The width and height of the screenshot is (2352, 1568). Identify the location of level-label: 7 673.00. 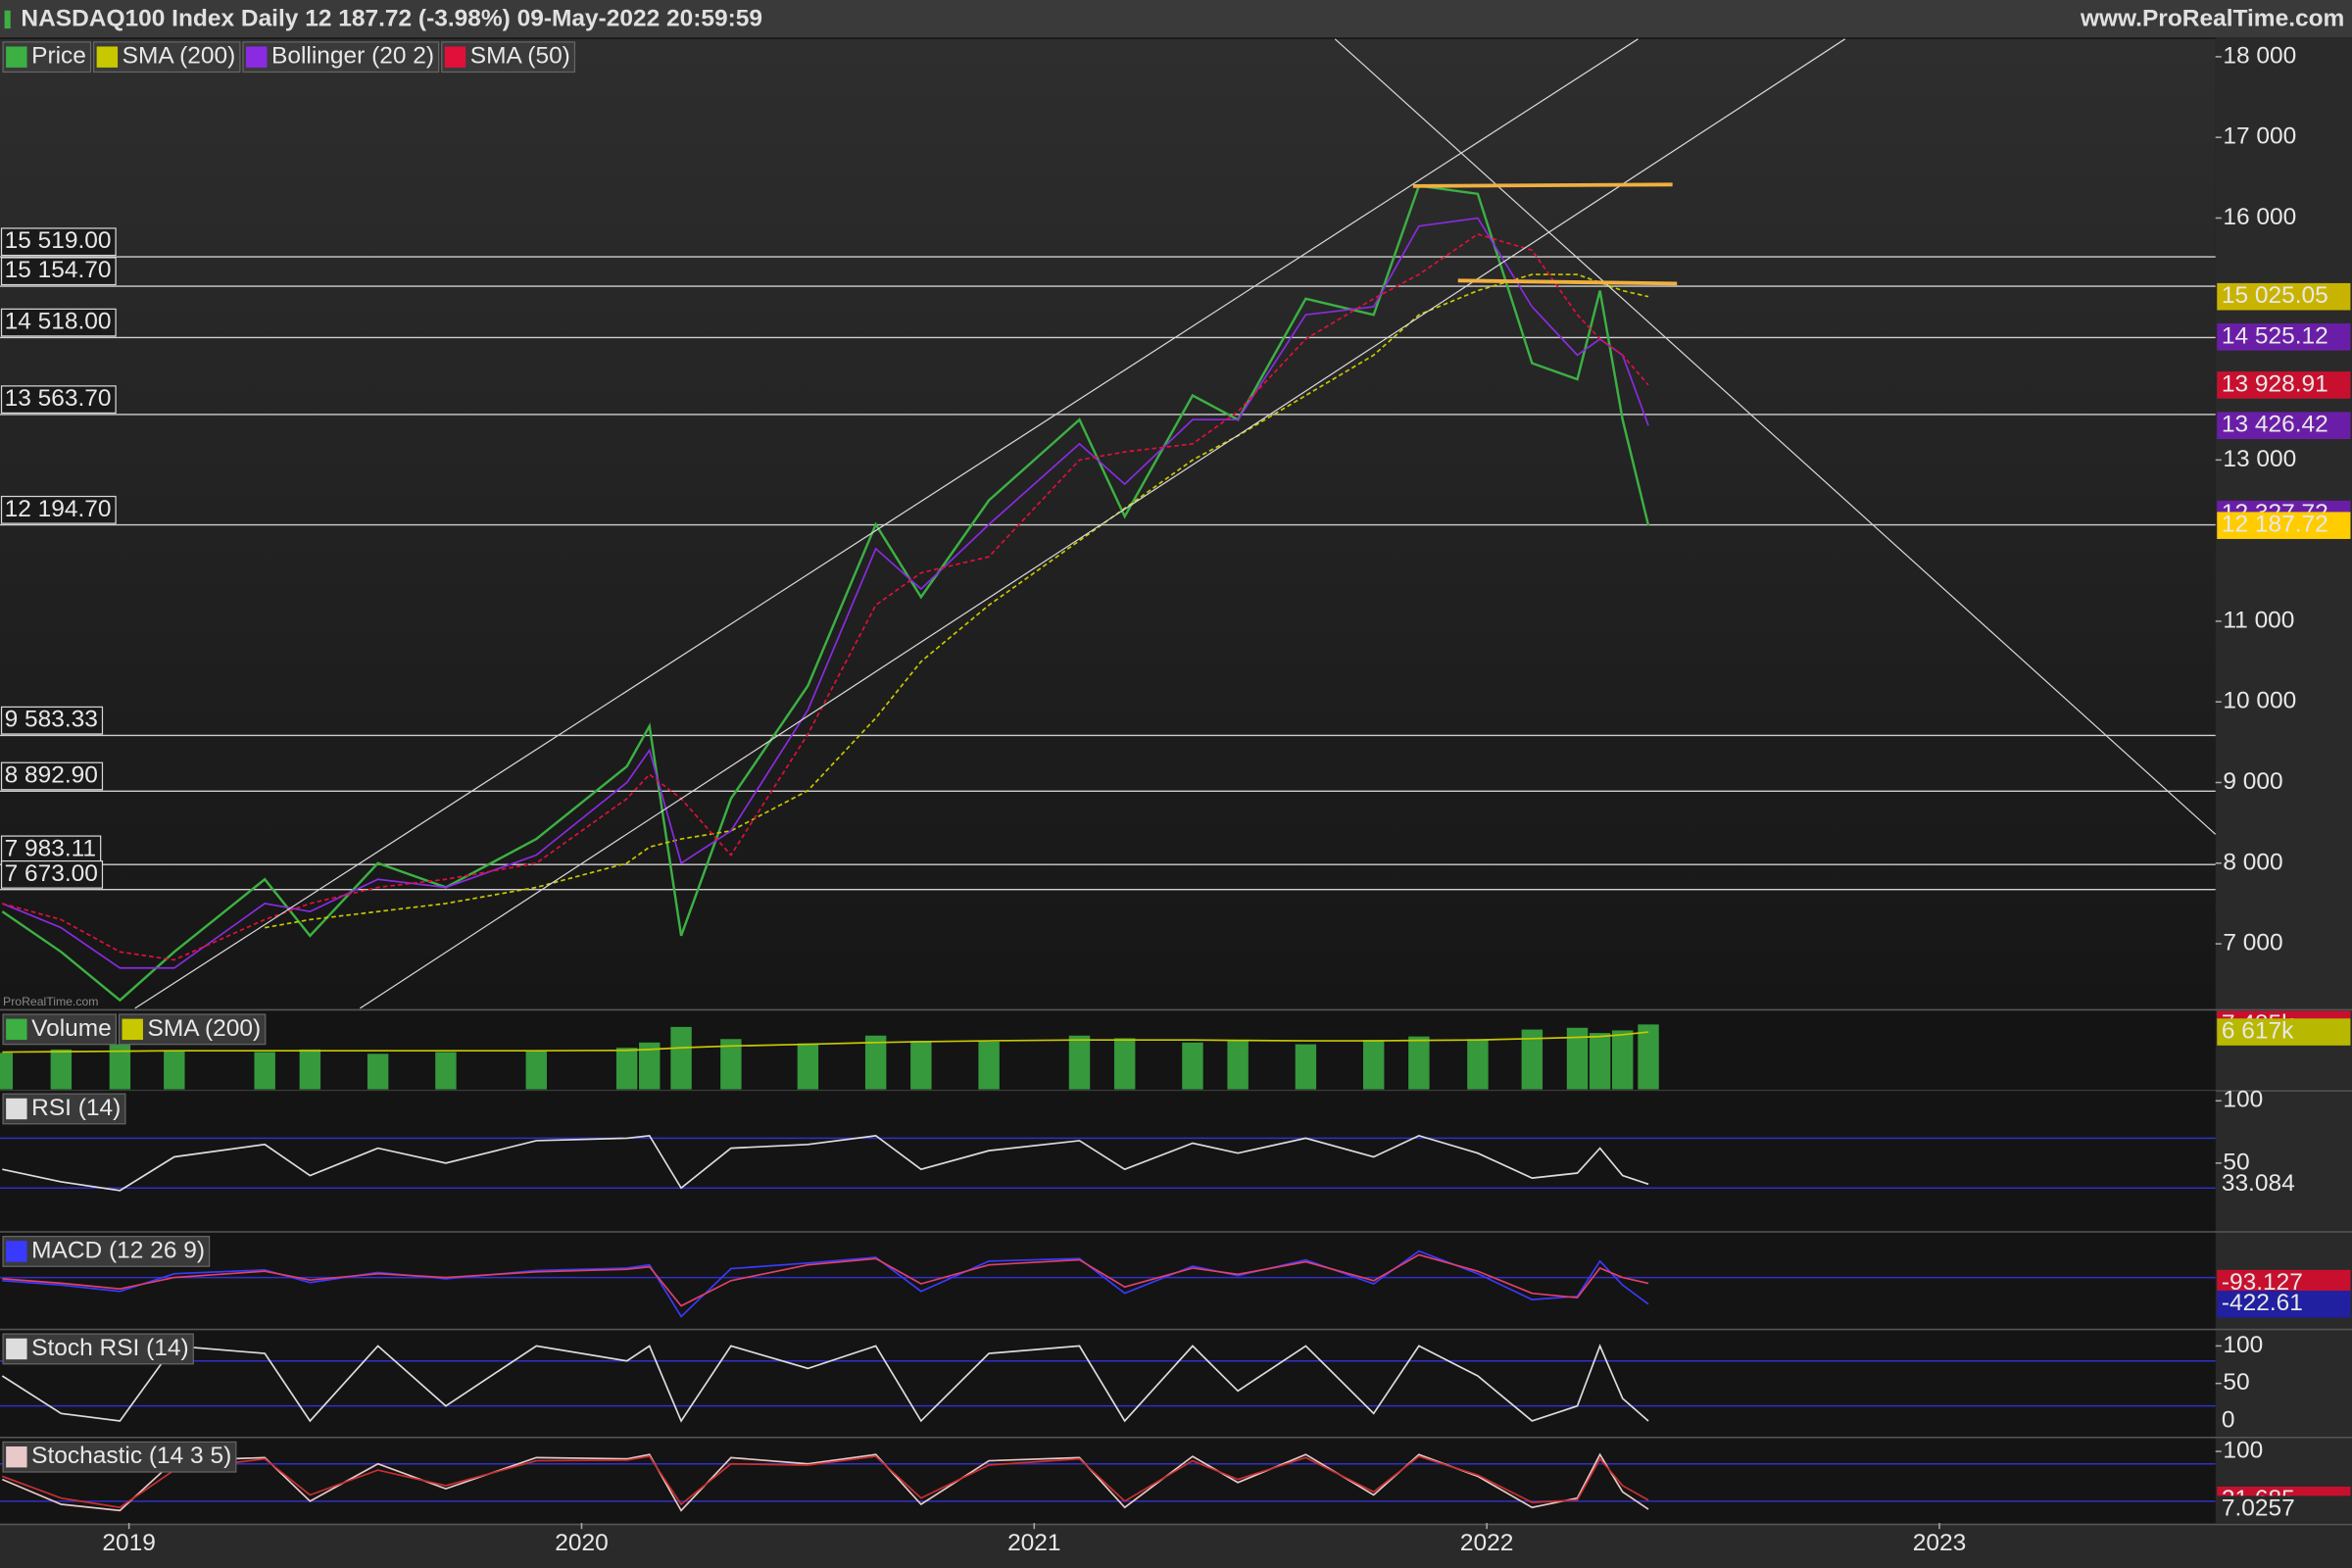
(51, 873).